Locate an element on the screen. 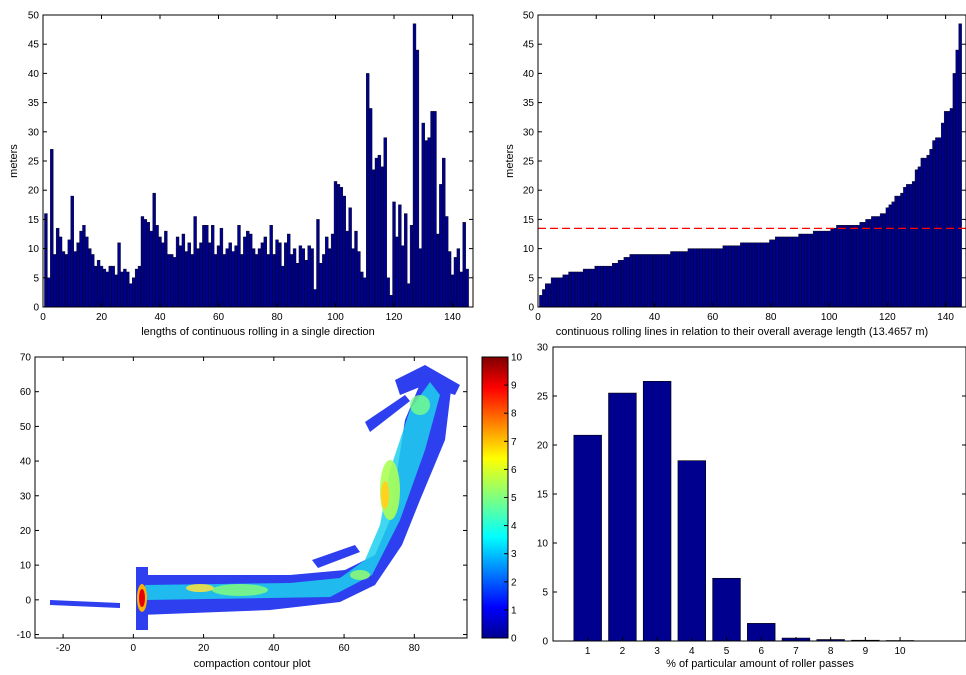 Image resolution: width=966 pixels, height=675 pixels. colorbar-tick-label: 10 is located at coordinates (517, 358).